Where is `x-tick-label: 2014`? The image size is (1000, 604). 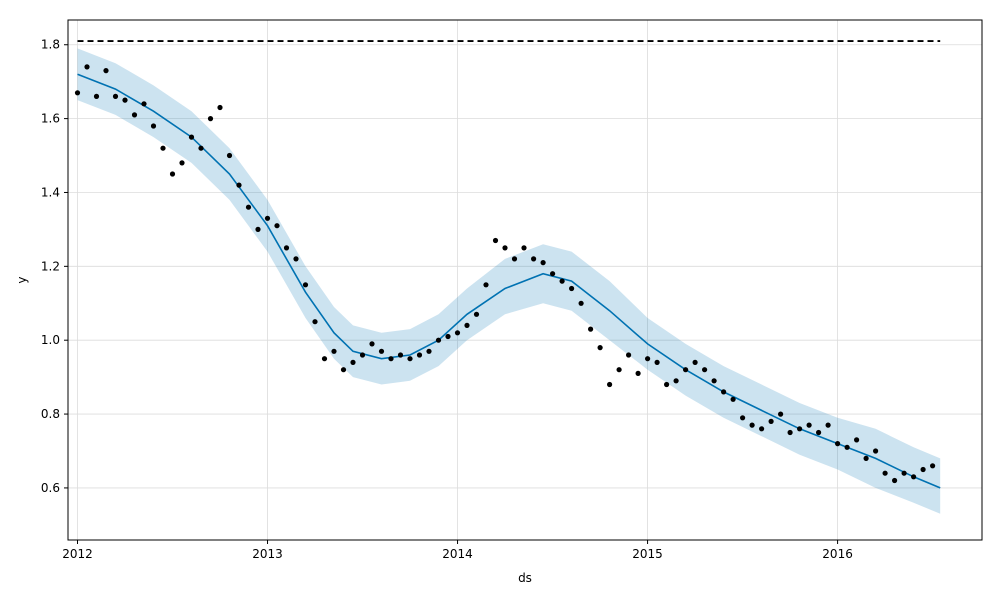
x-tick-label: 2014 is located at coordinates (457, 554).